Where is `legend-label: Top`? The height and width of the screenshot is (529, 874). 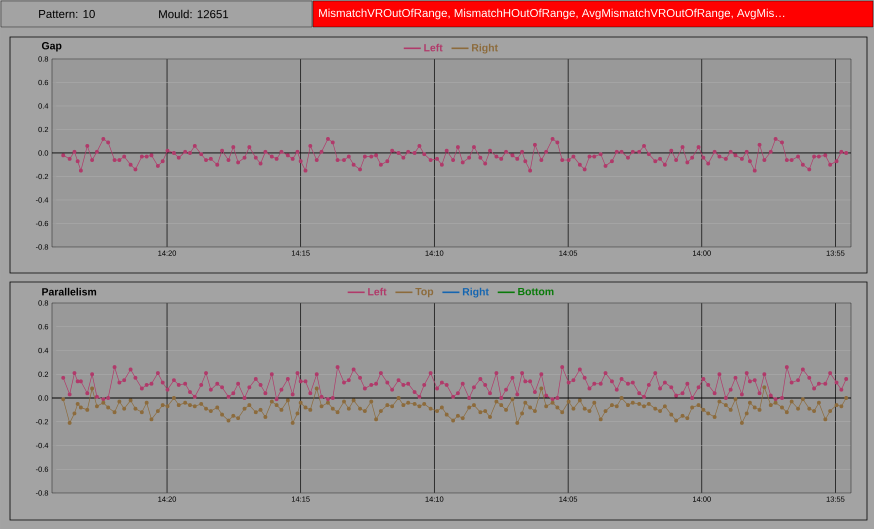 legend-label: Top is located at coordinates (424, 293).